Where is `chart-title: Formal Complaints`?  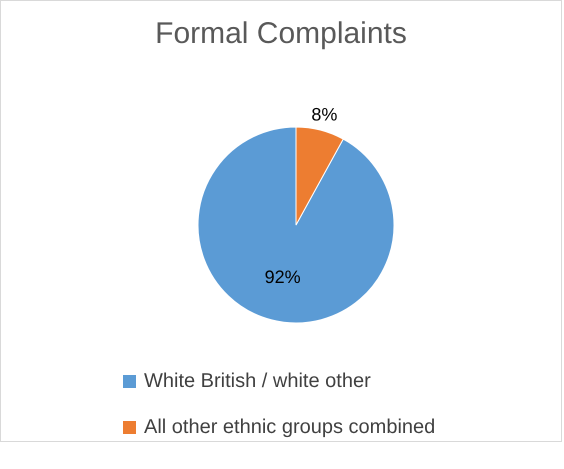 chart-title: Formal Complaints is located at coordinates (281, 34).